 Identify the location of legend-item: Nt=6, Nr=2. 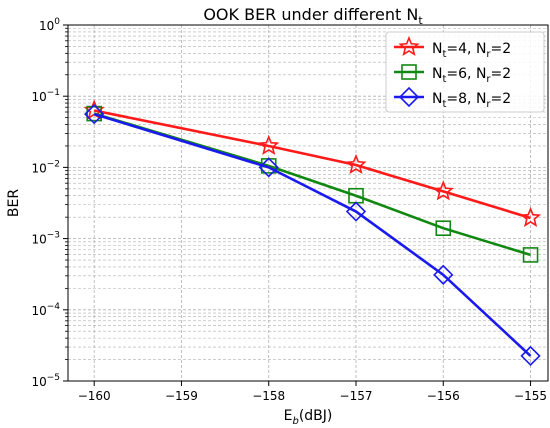
(452, 74).